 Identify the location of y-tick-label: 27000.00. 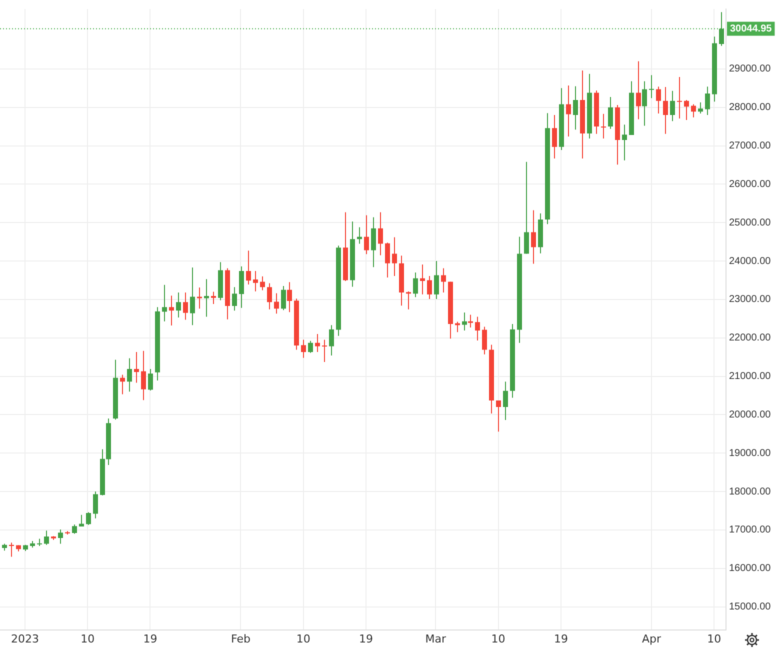
(750, 146).